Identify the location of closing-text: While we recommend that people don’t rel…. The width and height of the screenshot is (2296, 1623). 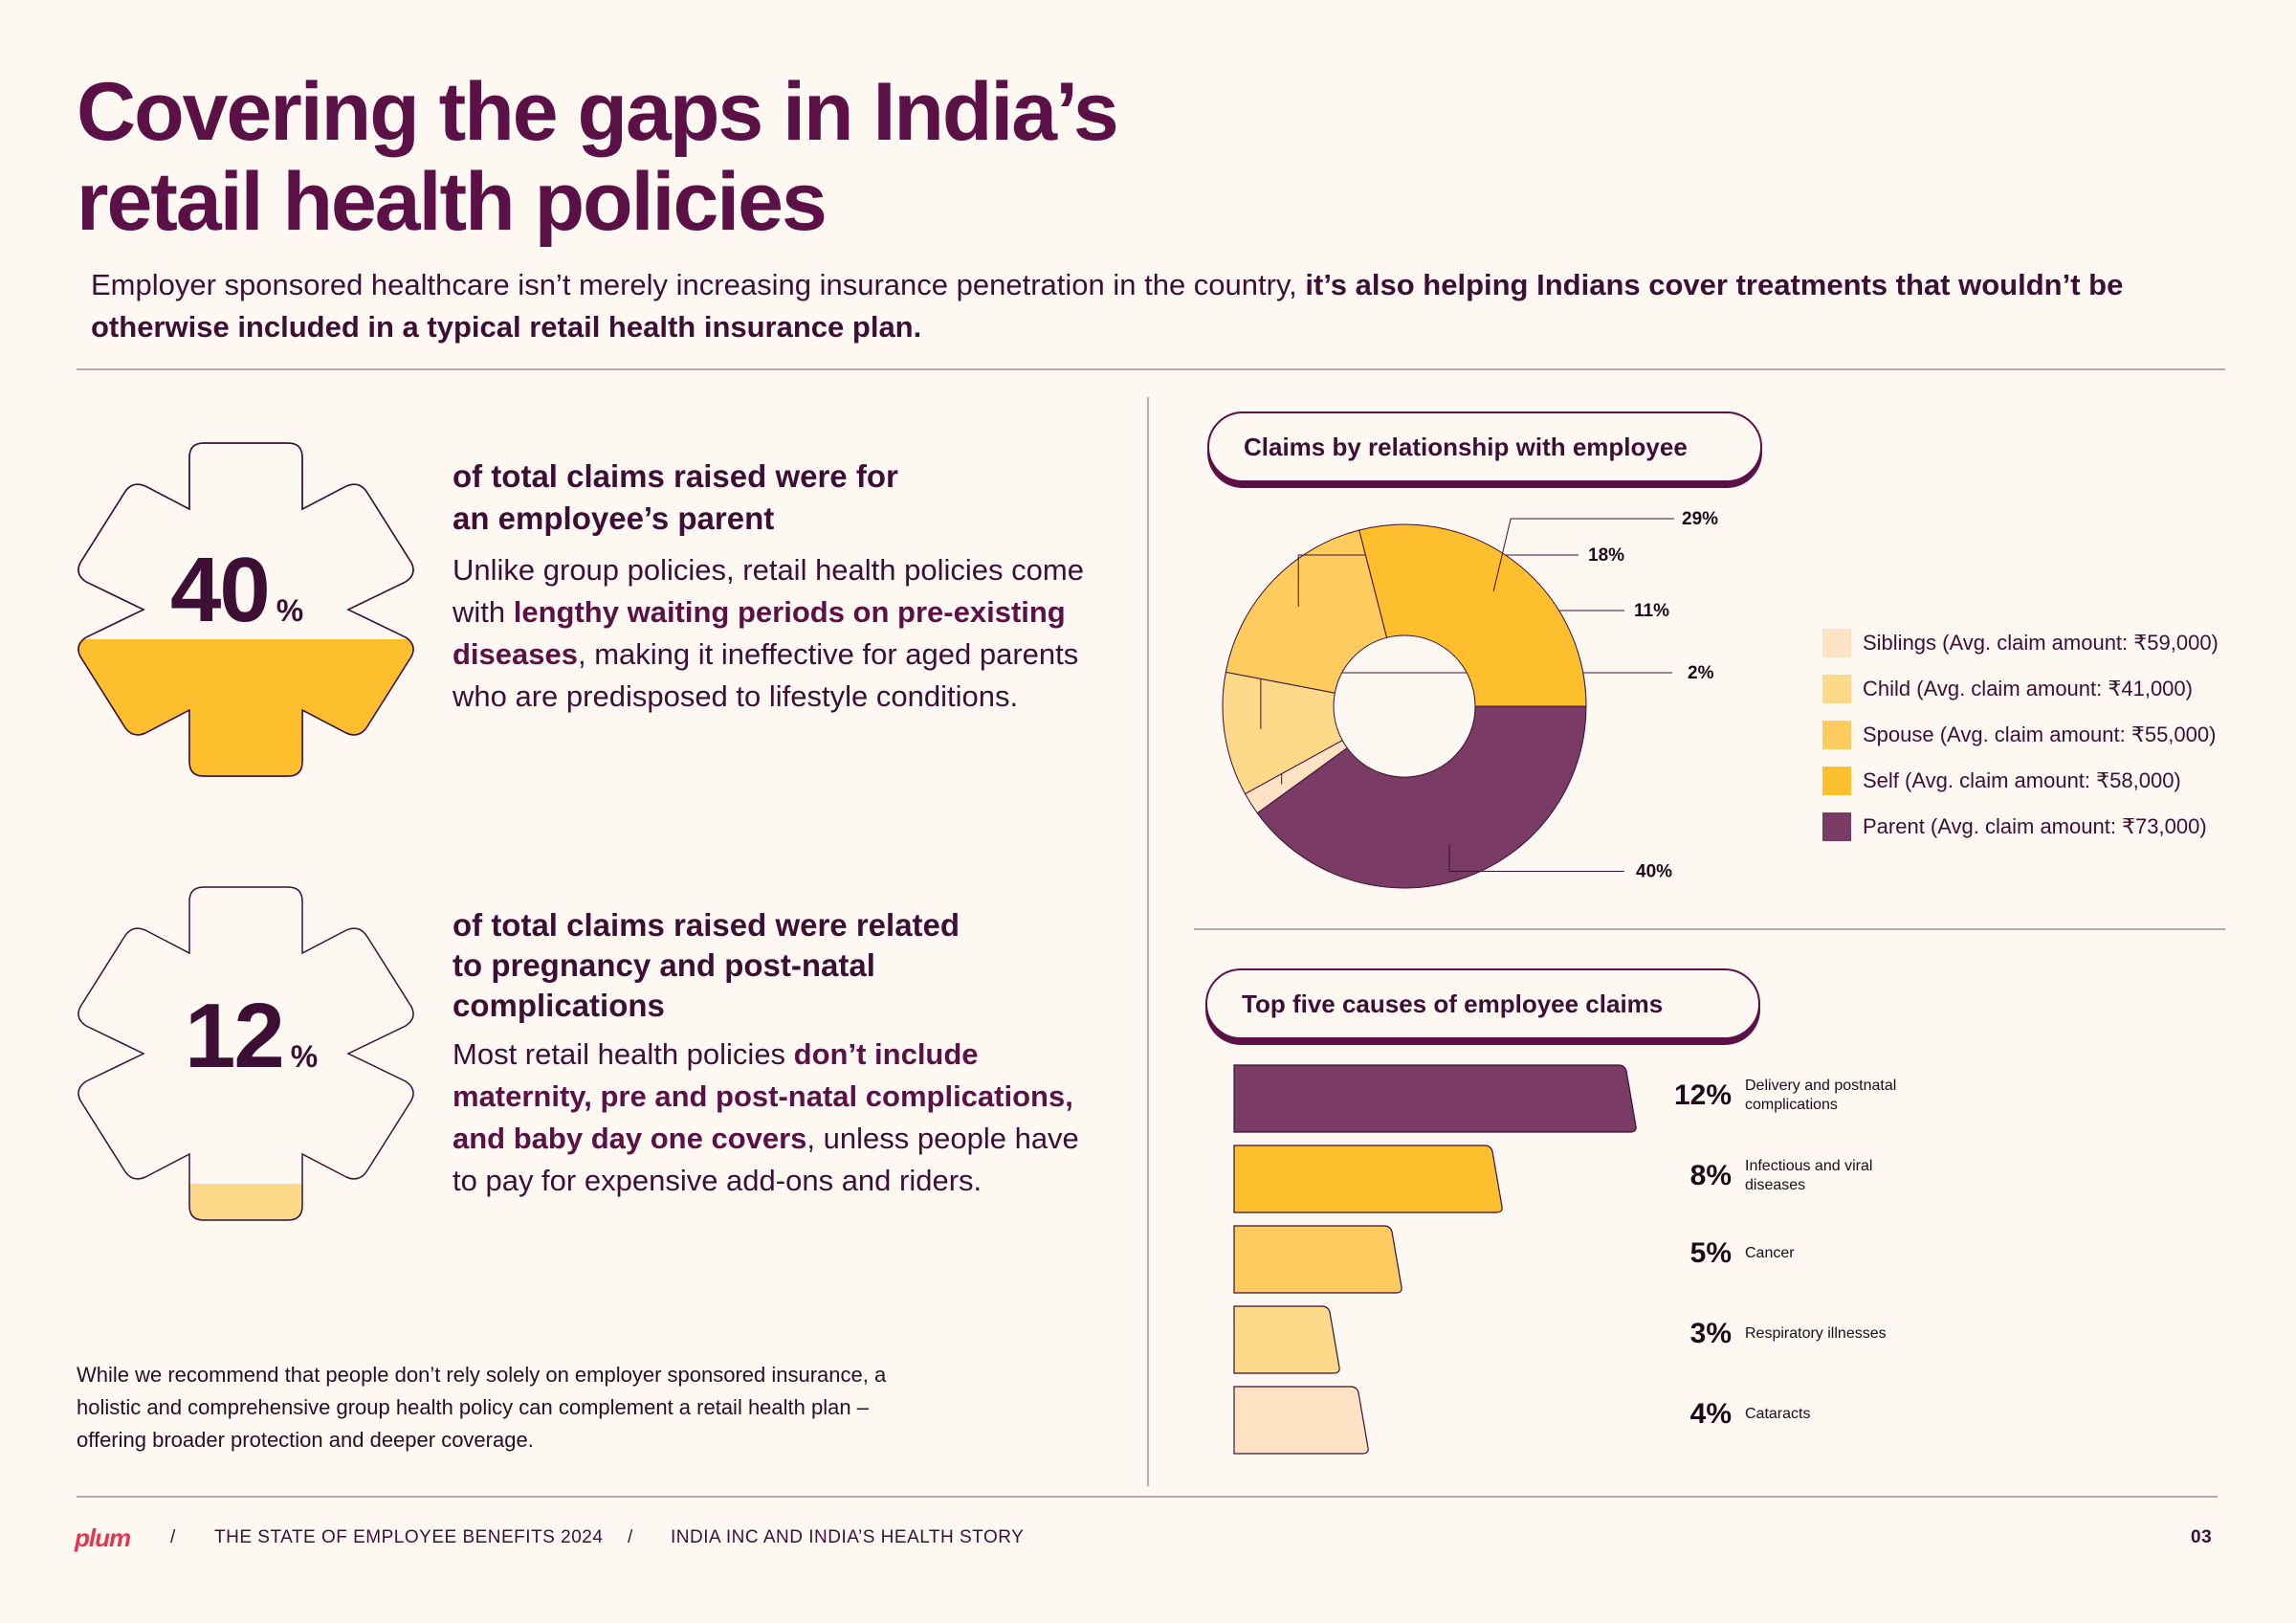
(482, 1407).